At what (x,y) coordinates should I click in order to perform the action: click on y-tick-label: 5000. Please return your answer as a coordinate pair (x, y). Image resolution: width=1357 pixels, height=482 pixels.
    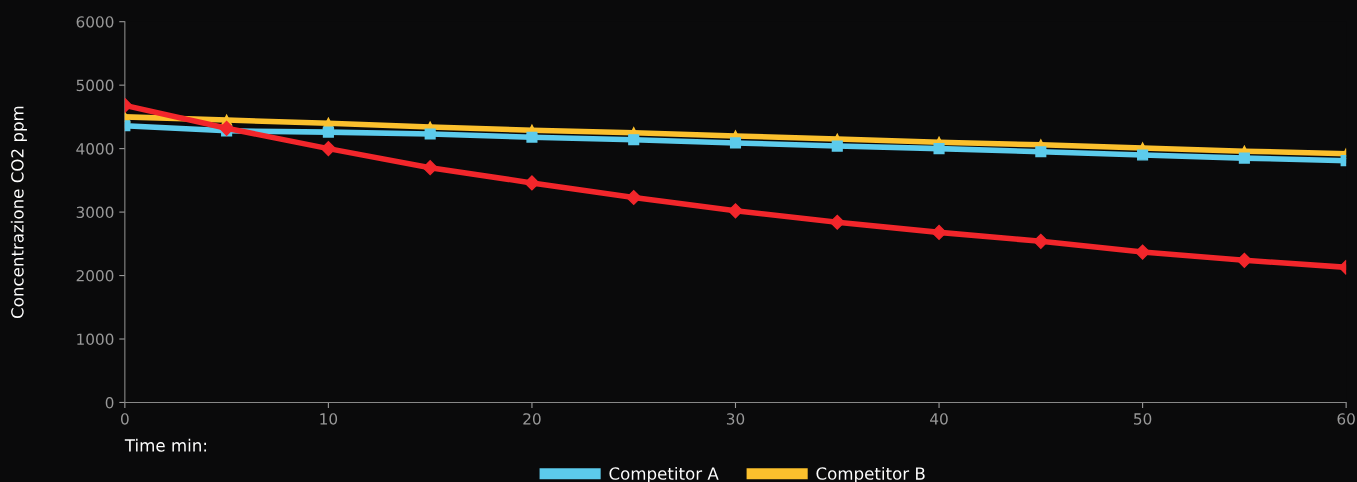
    Looking at the image, I should click on (95, 85).